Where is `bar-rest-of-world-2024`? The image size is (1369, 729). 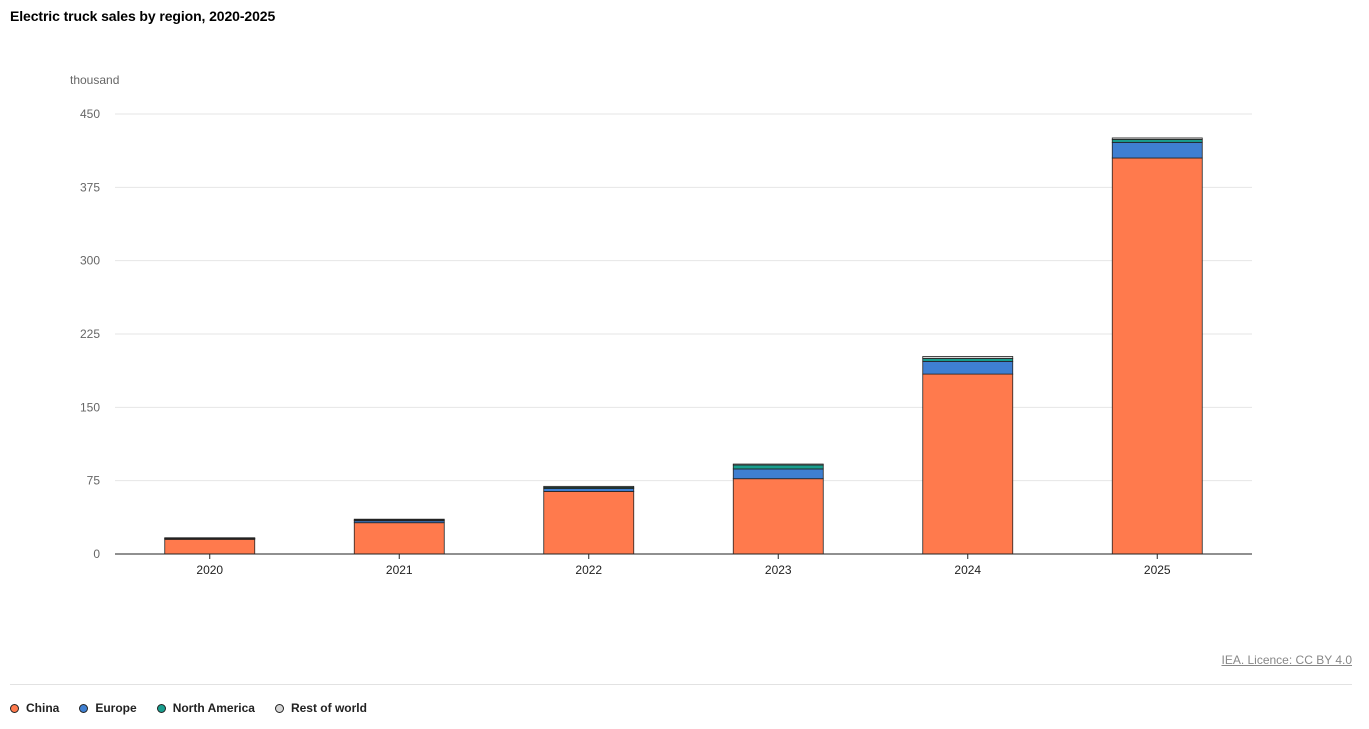
bar-rest-of-world-2024 is located at coordinates (968, 357).